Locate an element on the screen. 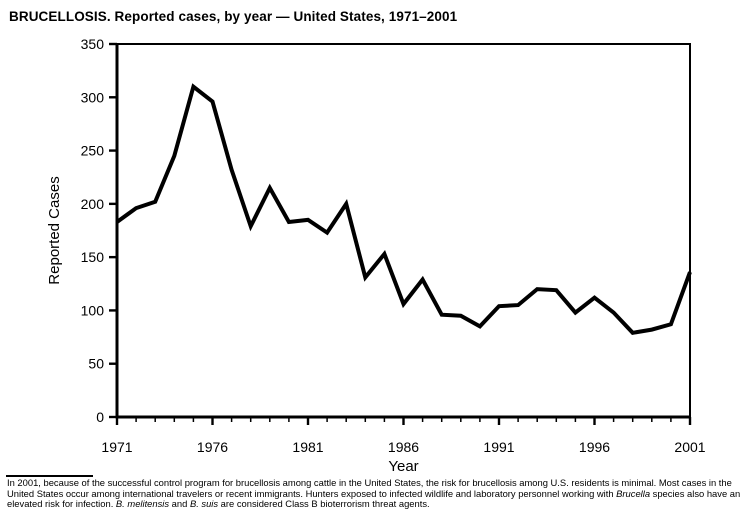  y-tick-label: 150 is located at coordinates (93, 257).